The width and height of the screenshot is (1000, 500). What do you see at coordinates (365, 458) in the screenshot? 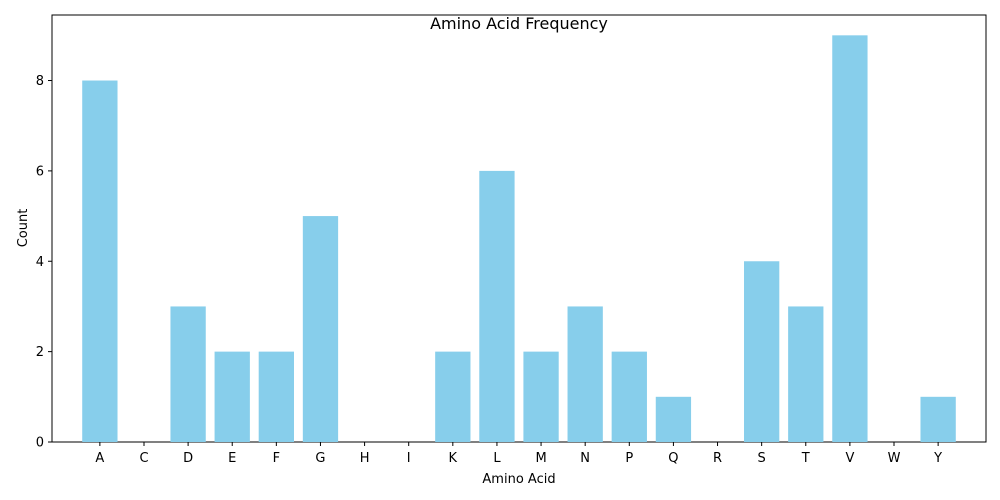
I see `x-tick-label: H` at bounding box center [365, 458].